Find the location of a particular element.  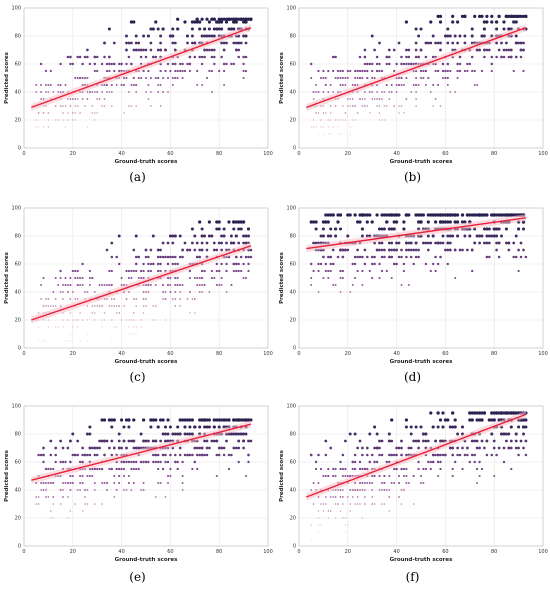

y-tick-label: 20 is located at coordinates (18, 321).